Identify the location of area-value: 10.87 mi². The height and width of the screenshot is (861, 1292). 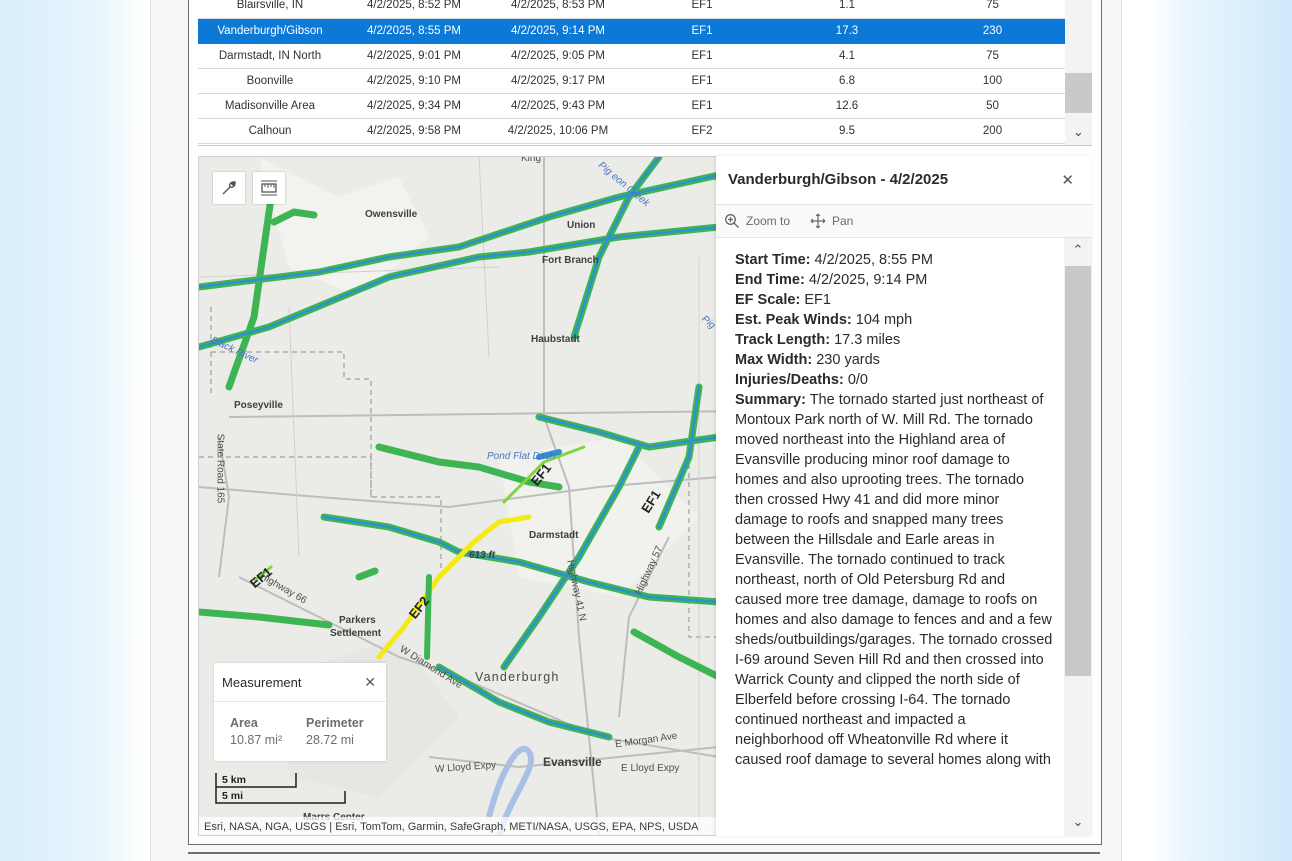
(256, 740).